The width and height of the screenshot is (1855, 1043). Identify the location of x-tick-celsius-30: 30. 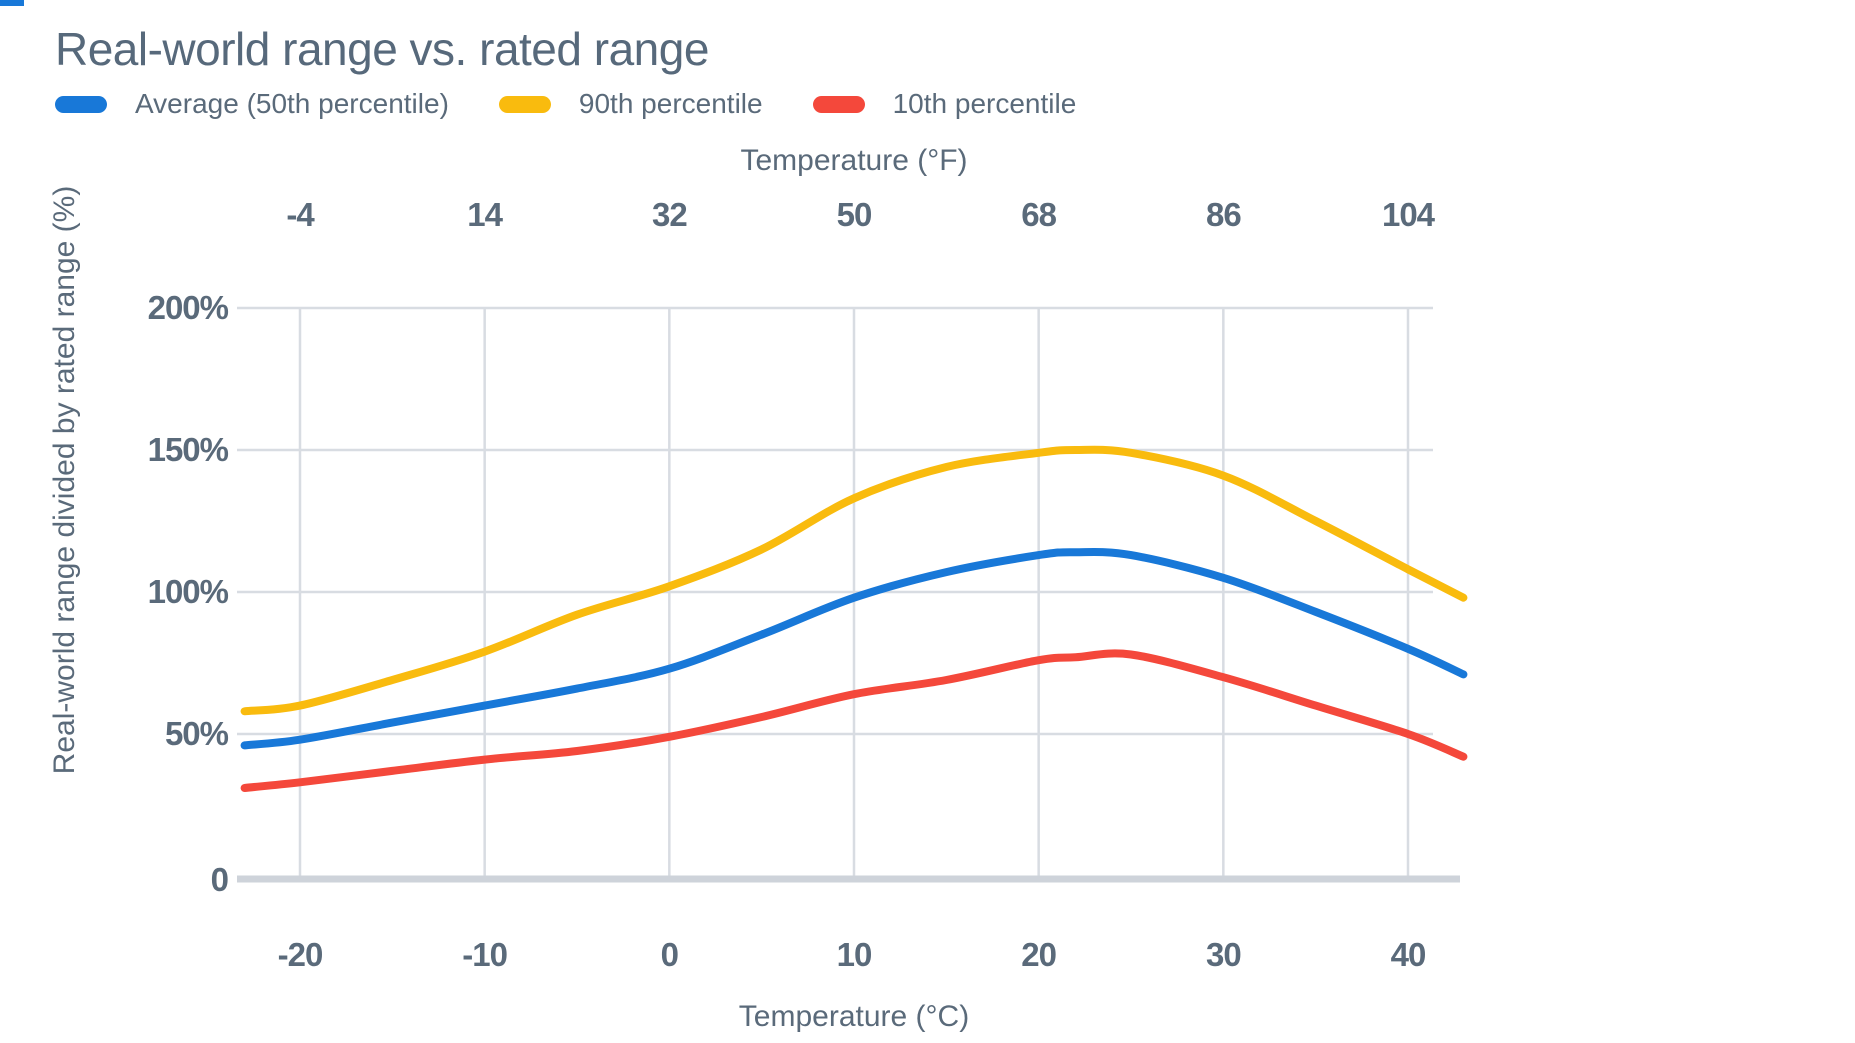
(1223, 954).